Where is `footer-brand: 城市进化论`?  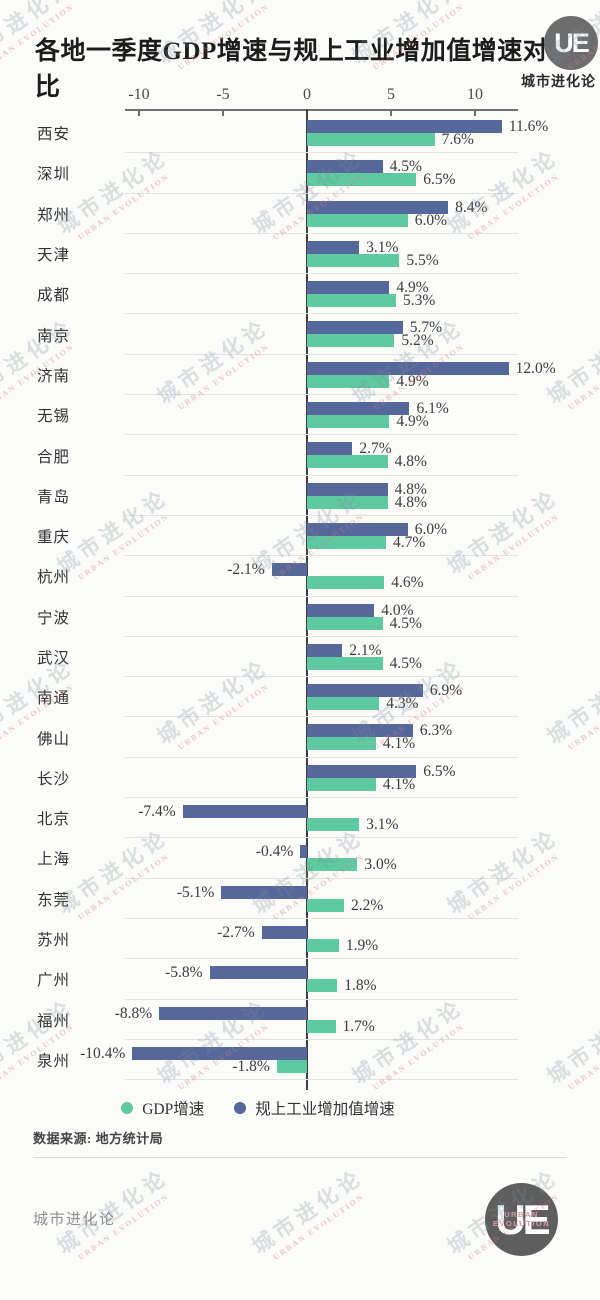
footer-brand: 城市进化论 is located at coordinates (74, 1220).